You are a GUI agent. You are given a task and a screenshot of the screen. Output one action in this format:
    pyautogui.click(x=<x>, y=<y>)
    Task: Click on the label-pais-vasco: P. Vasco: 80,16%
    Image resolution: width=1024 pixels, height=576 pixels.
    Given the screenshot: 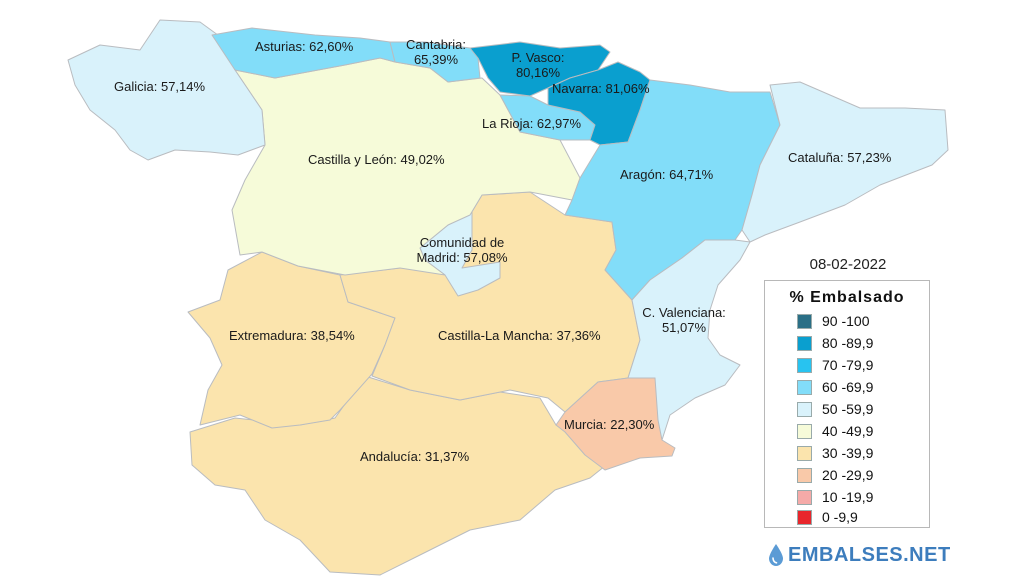 What is the action you would take?
    pyautogui.click(x=538, y=65)
    